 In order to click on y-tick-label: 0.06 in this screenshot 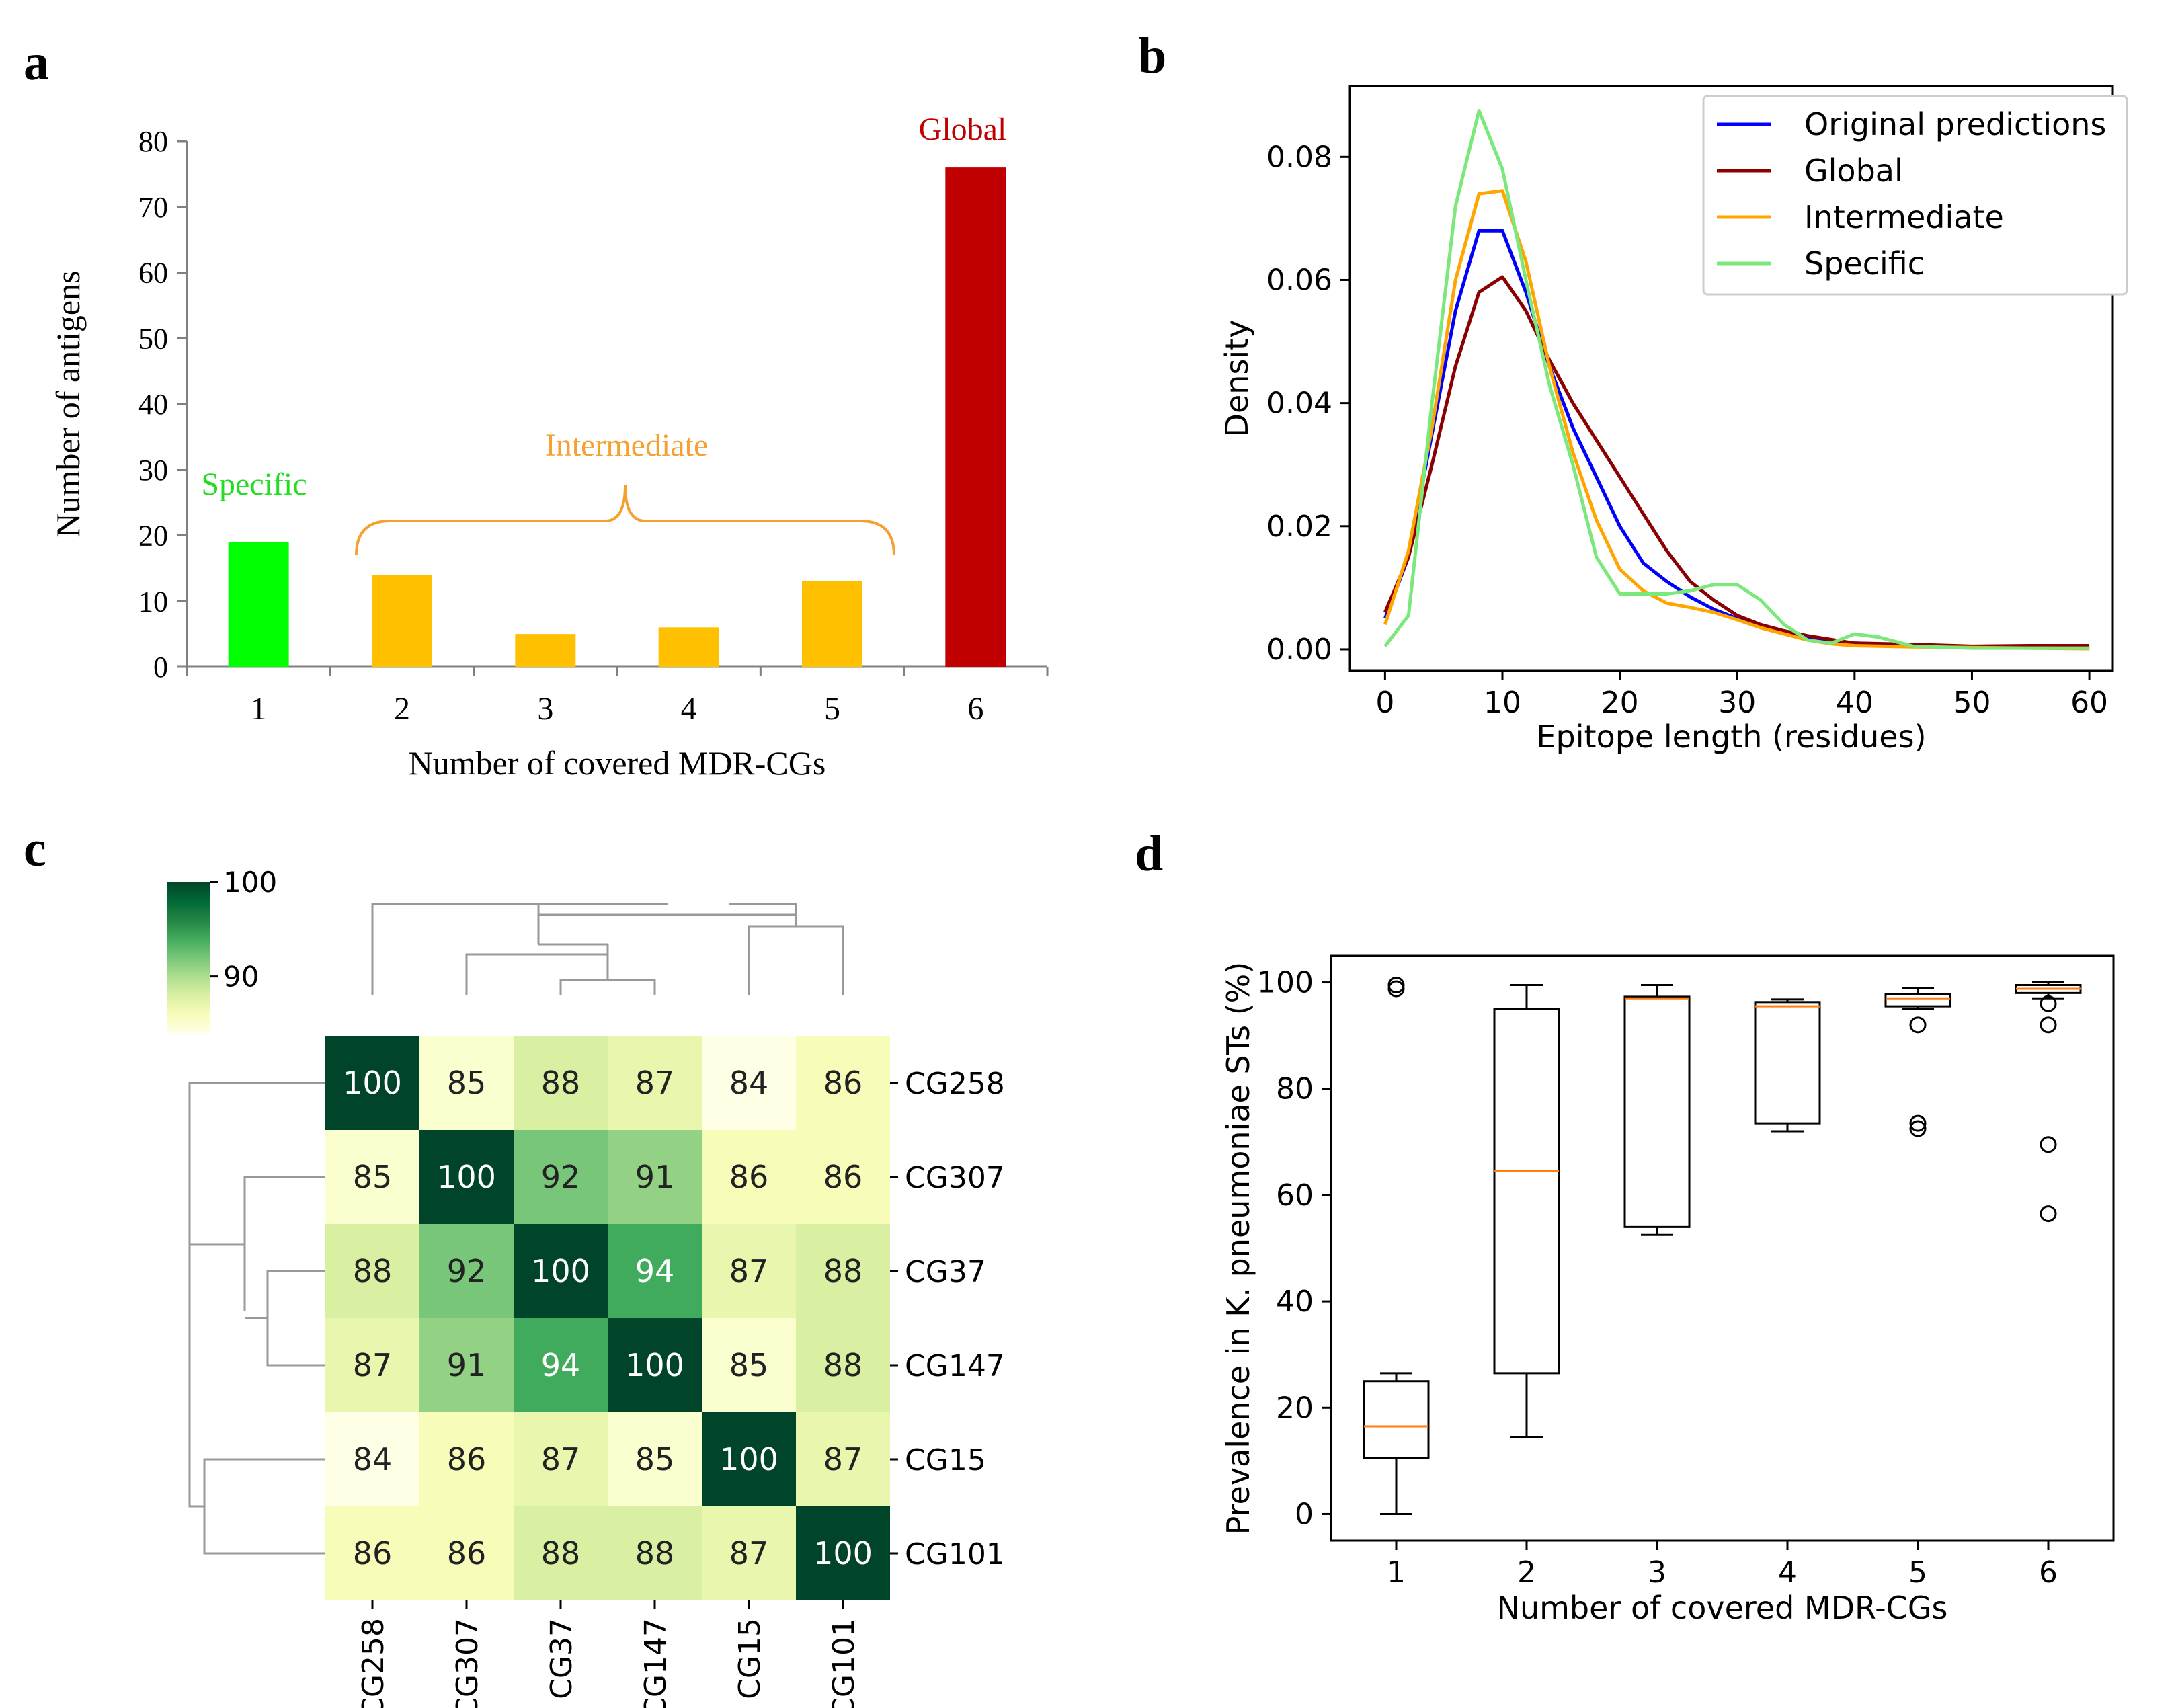, I will do `click(1299, 280)`.